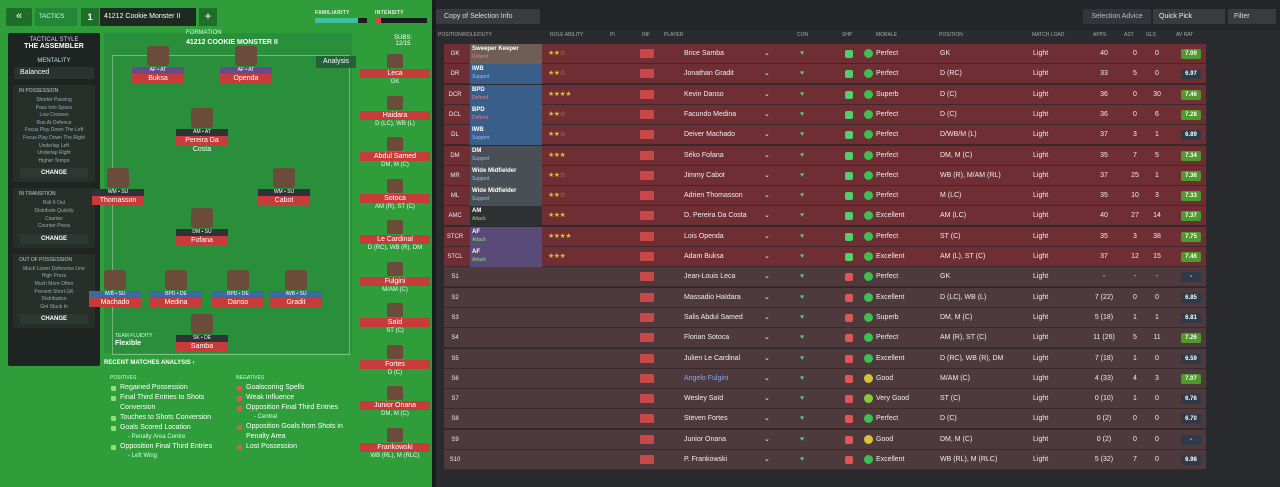 This screenshot has height=487, width=1280. Describe the element at coordinates (1117, 16) in the screenshot. I see `selection-advice-button: Selection Advice` at that location.